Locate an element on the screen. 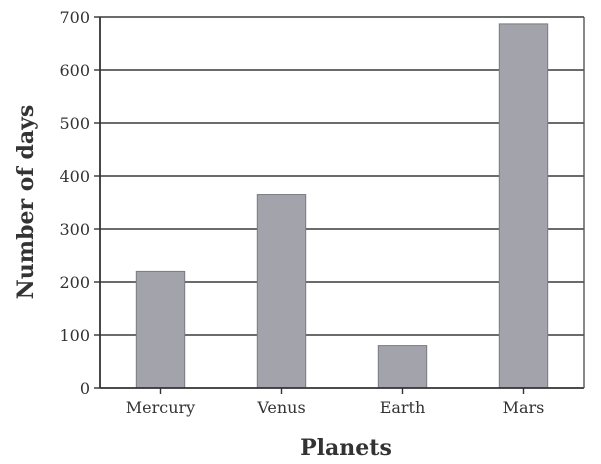 This screenshot has height=464, width=601. x-tick-labels: Mercury Venus Earth Mars is located at coordinates (335, 407).